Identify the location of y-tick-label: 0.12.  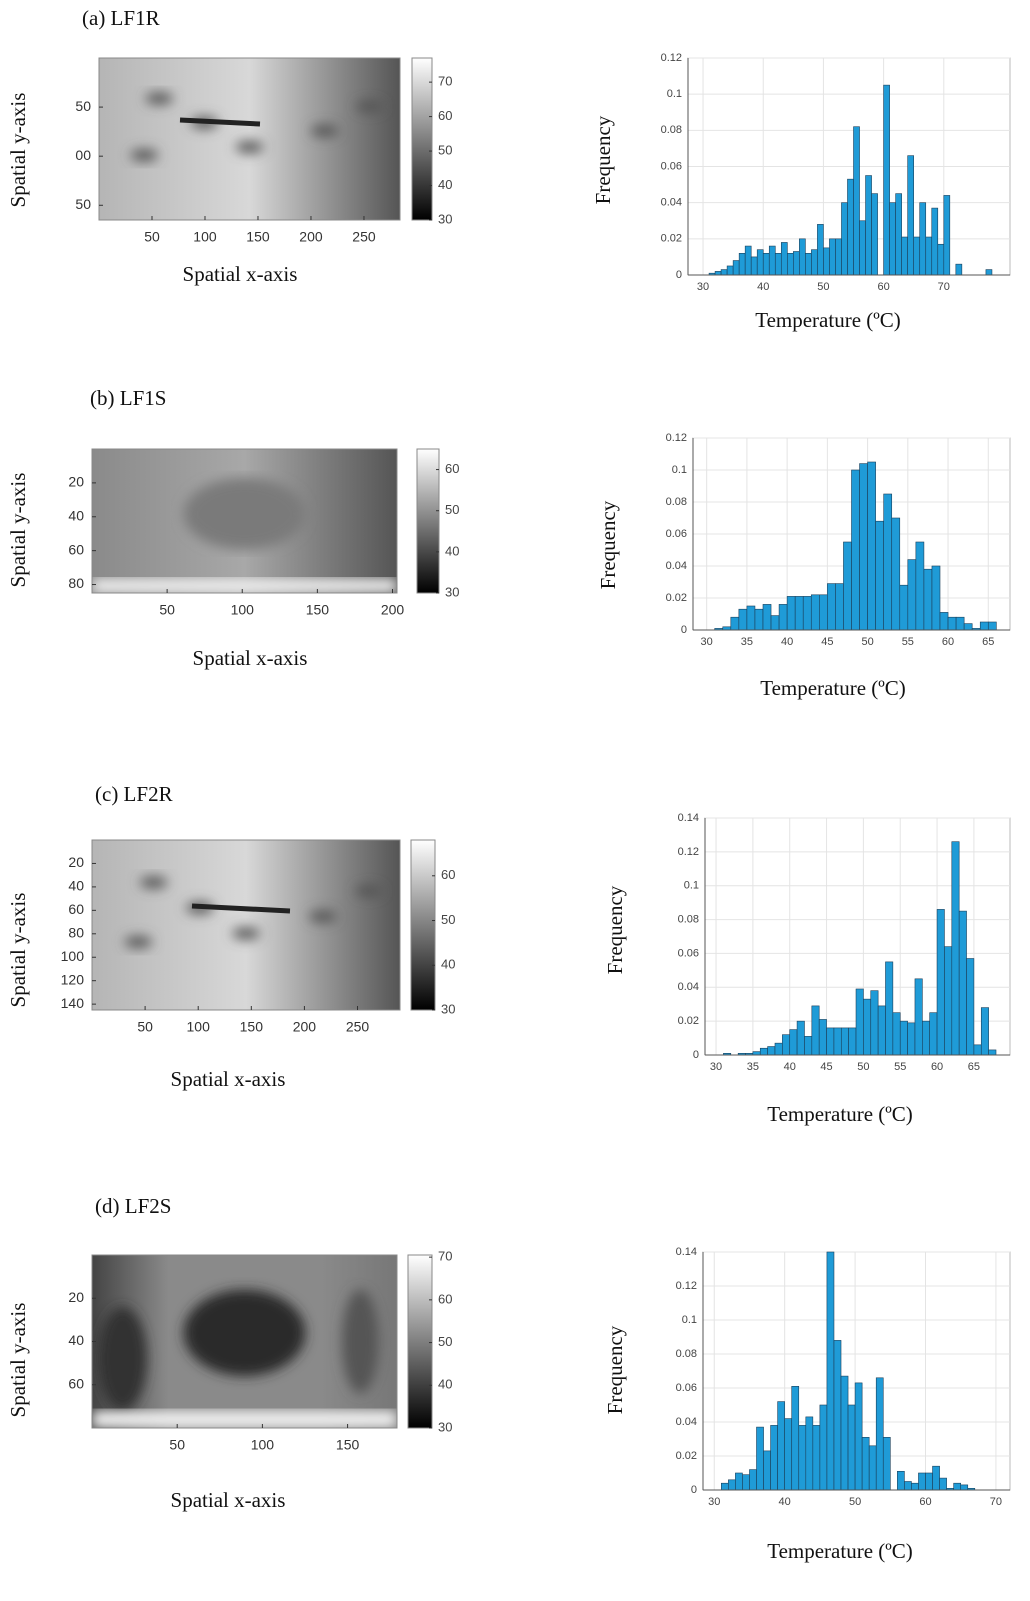
(688, 852).